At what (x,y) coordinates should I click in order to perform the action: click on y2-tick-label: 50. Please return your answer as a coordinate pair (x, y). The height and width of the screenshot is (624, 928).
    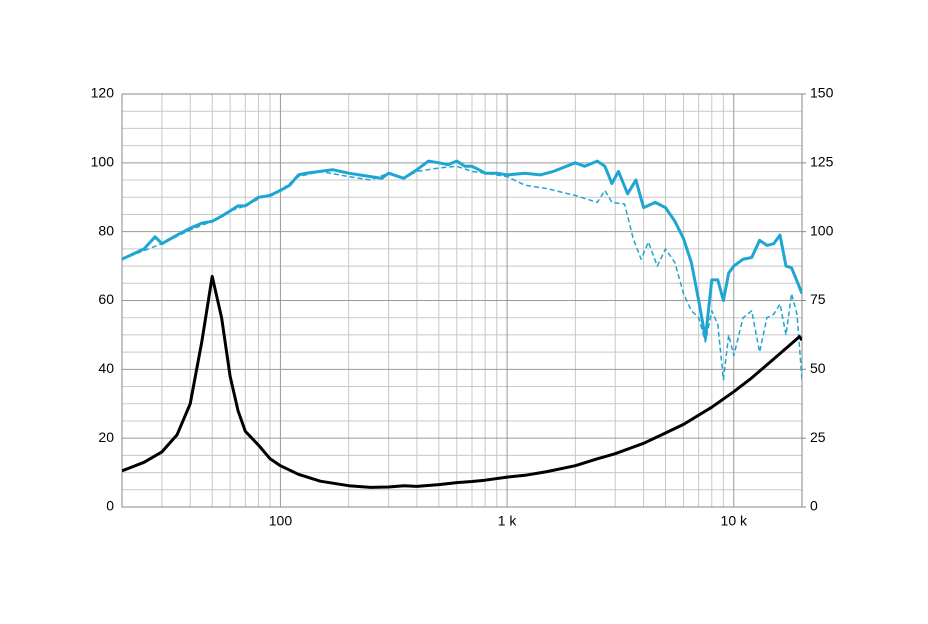
    Looking at the image, I should click on (818, 368).